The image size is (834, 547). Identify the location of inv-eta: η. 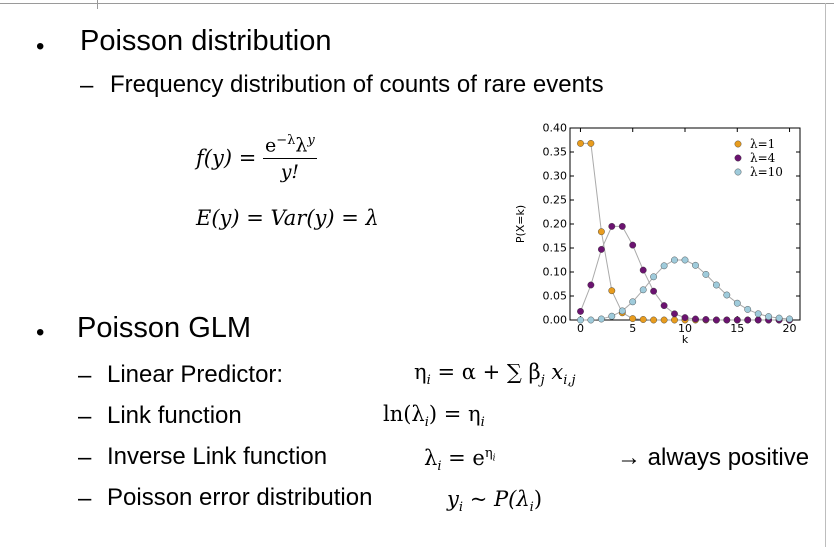
(488, 453).